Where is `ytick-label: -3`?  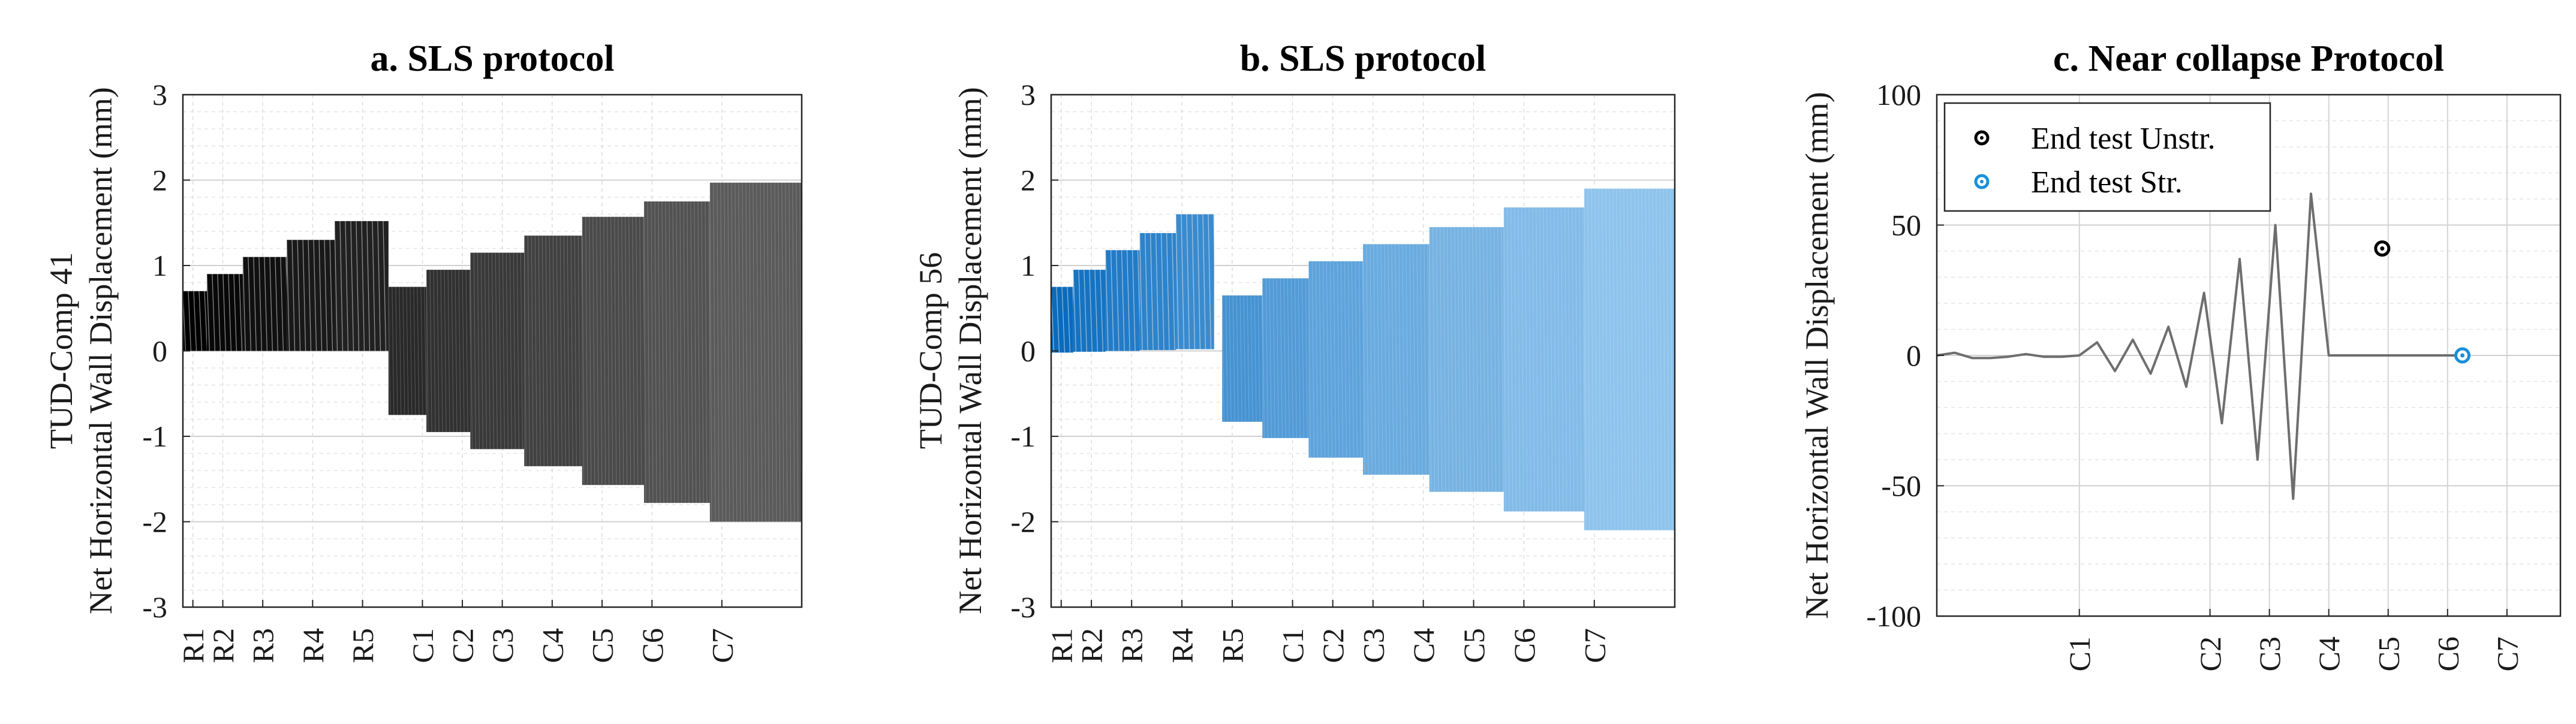
ytick-label: -3 is located at coordinates (155, 607).